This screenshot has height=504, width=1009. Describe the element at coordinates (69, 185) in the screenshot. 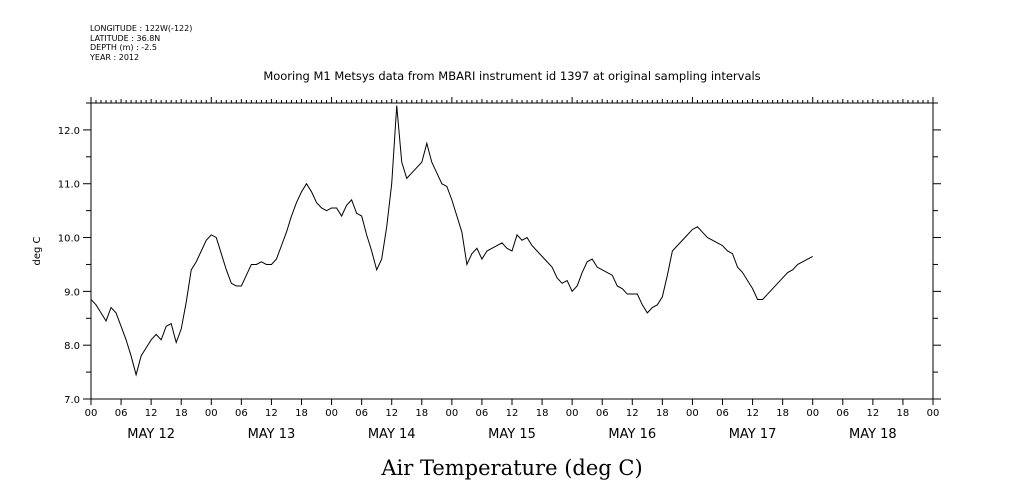

I see `y-tick-label: 11.0` at that location.